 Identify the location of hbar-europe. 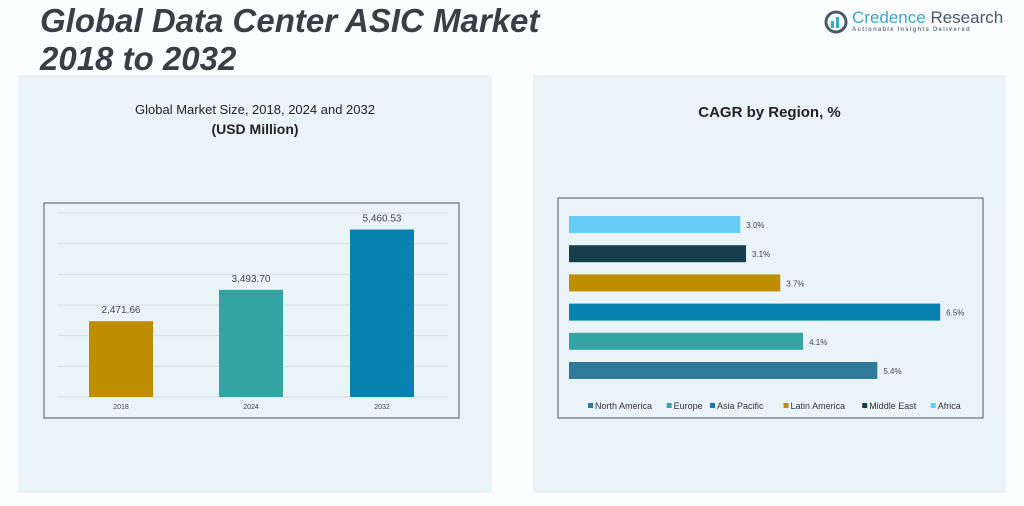
(686, 341).